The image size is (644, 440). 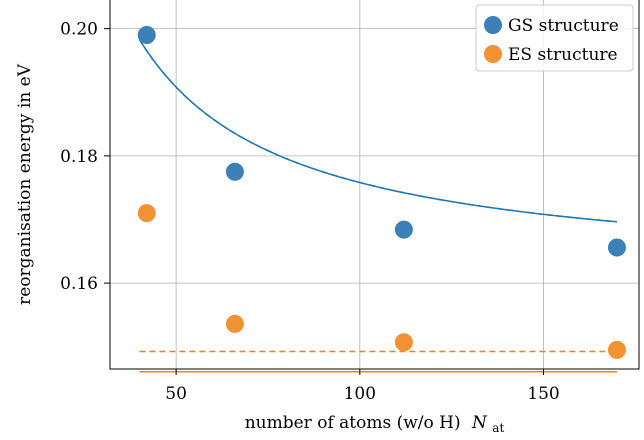 What do you see at coordinates (479, 423) in the screenshot?
I see `x-axis-label-symbol: N` at bounding box center [479, 423].